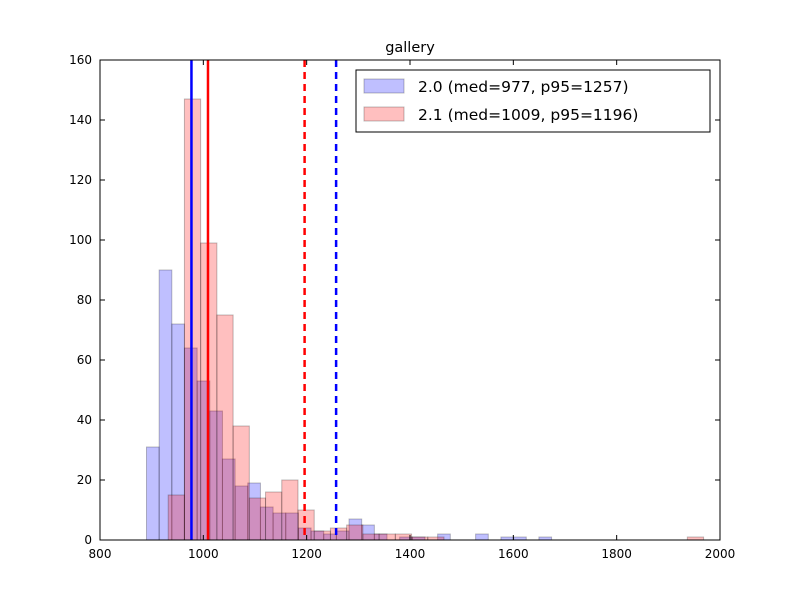  I want to click on legend-label: 2.1 (med=1009, p95=1196), so click(528, 115).